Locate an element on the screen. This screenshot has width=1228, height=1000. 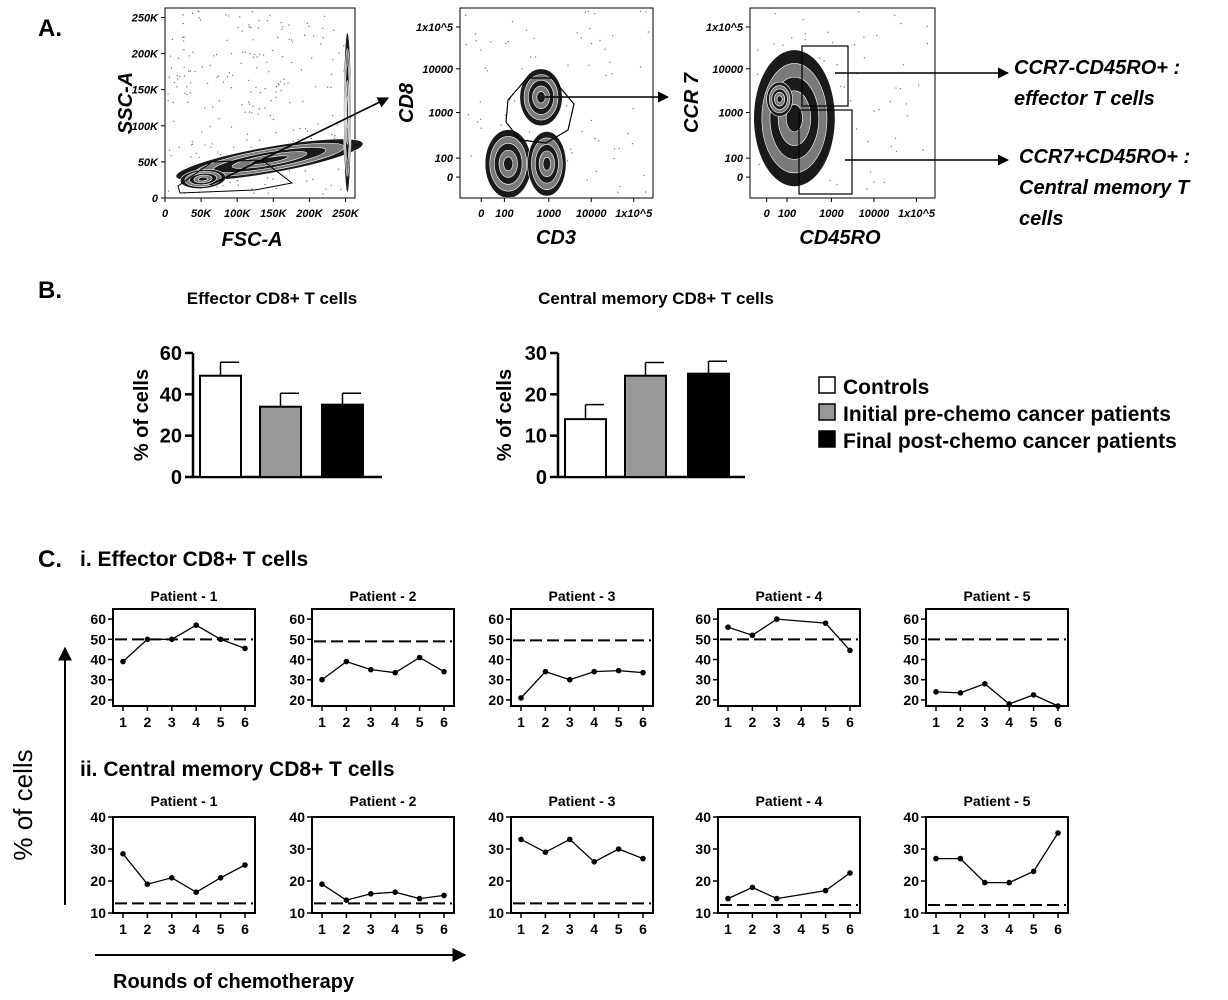
bar is located at coordinates (220, 426).